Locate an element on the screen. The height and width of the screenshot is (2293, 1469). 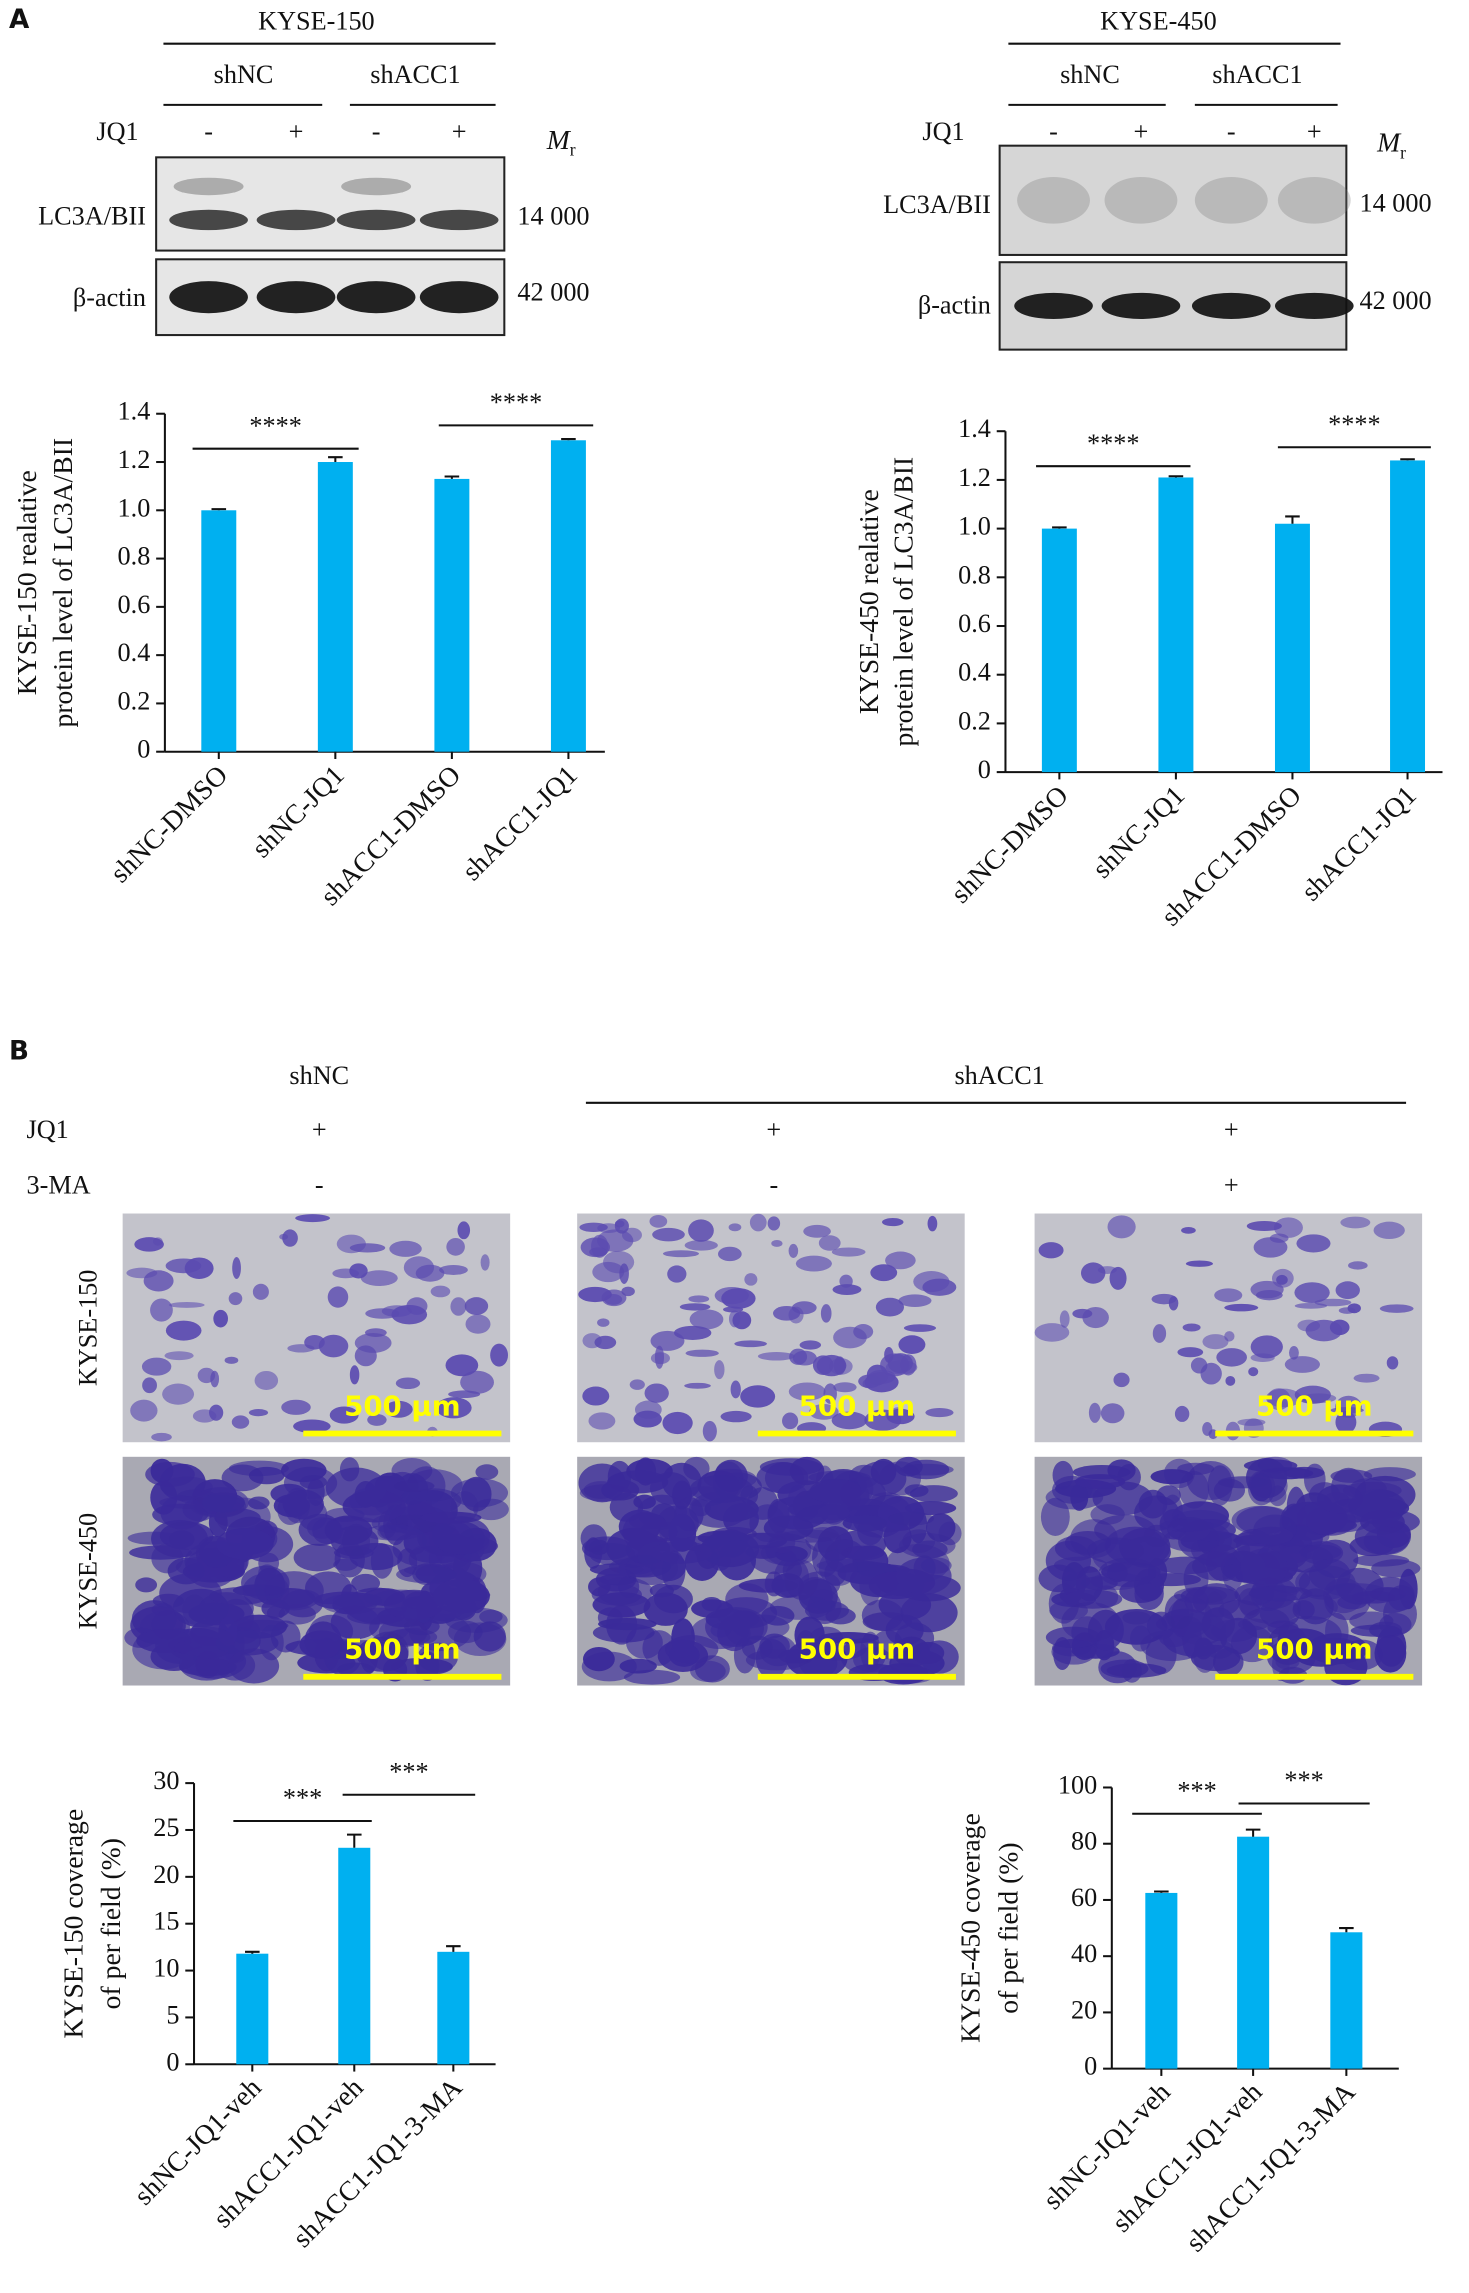
mr-value: 14 000 is located at coordinates (553, 216).